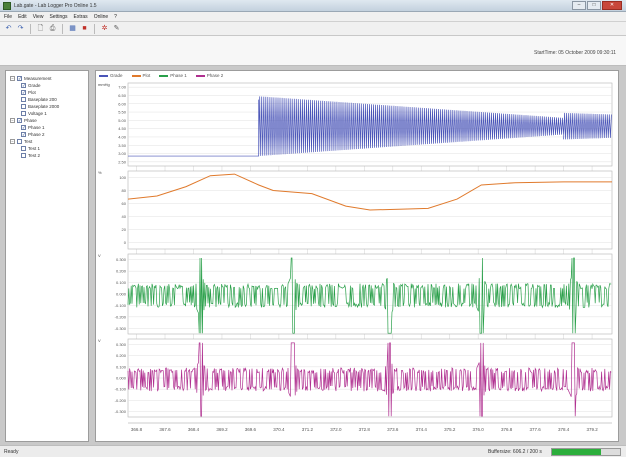 The width and height of the screenshot is (626, 457). Describe the element at coordinates (36, 127) in the screenshot. I see `tree-item-label: Phase 1` at that location.